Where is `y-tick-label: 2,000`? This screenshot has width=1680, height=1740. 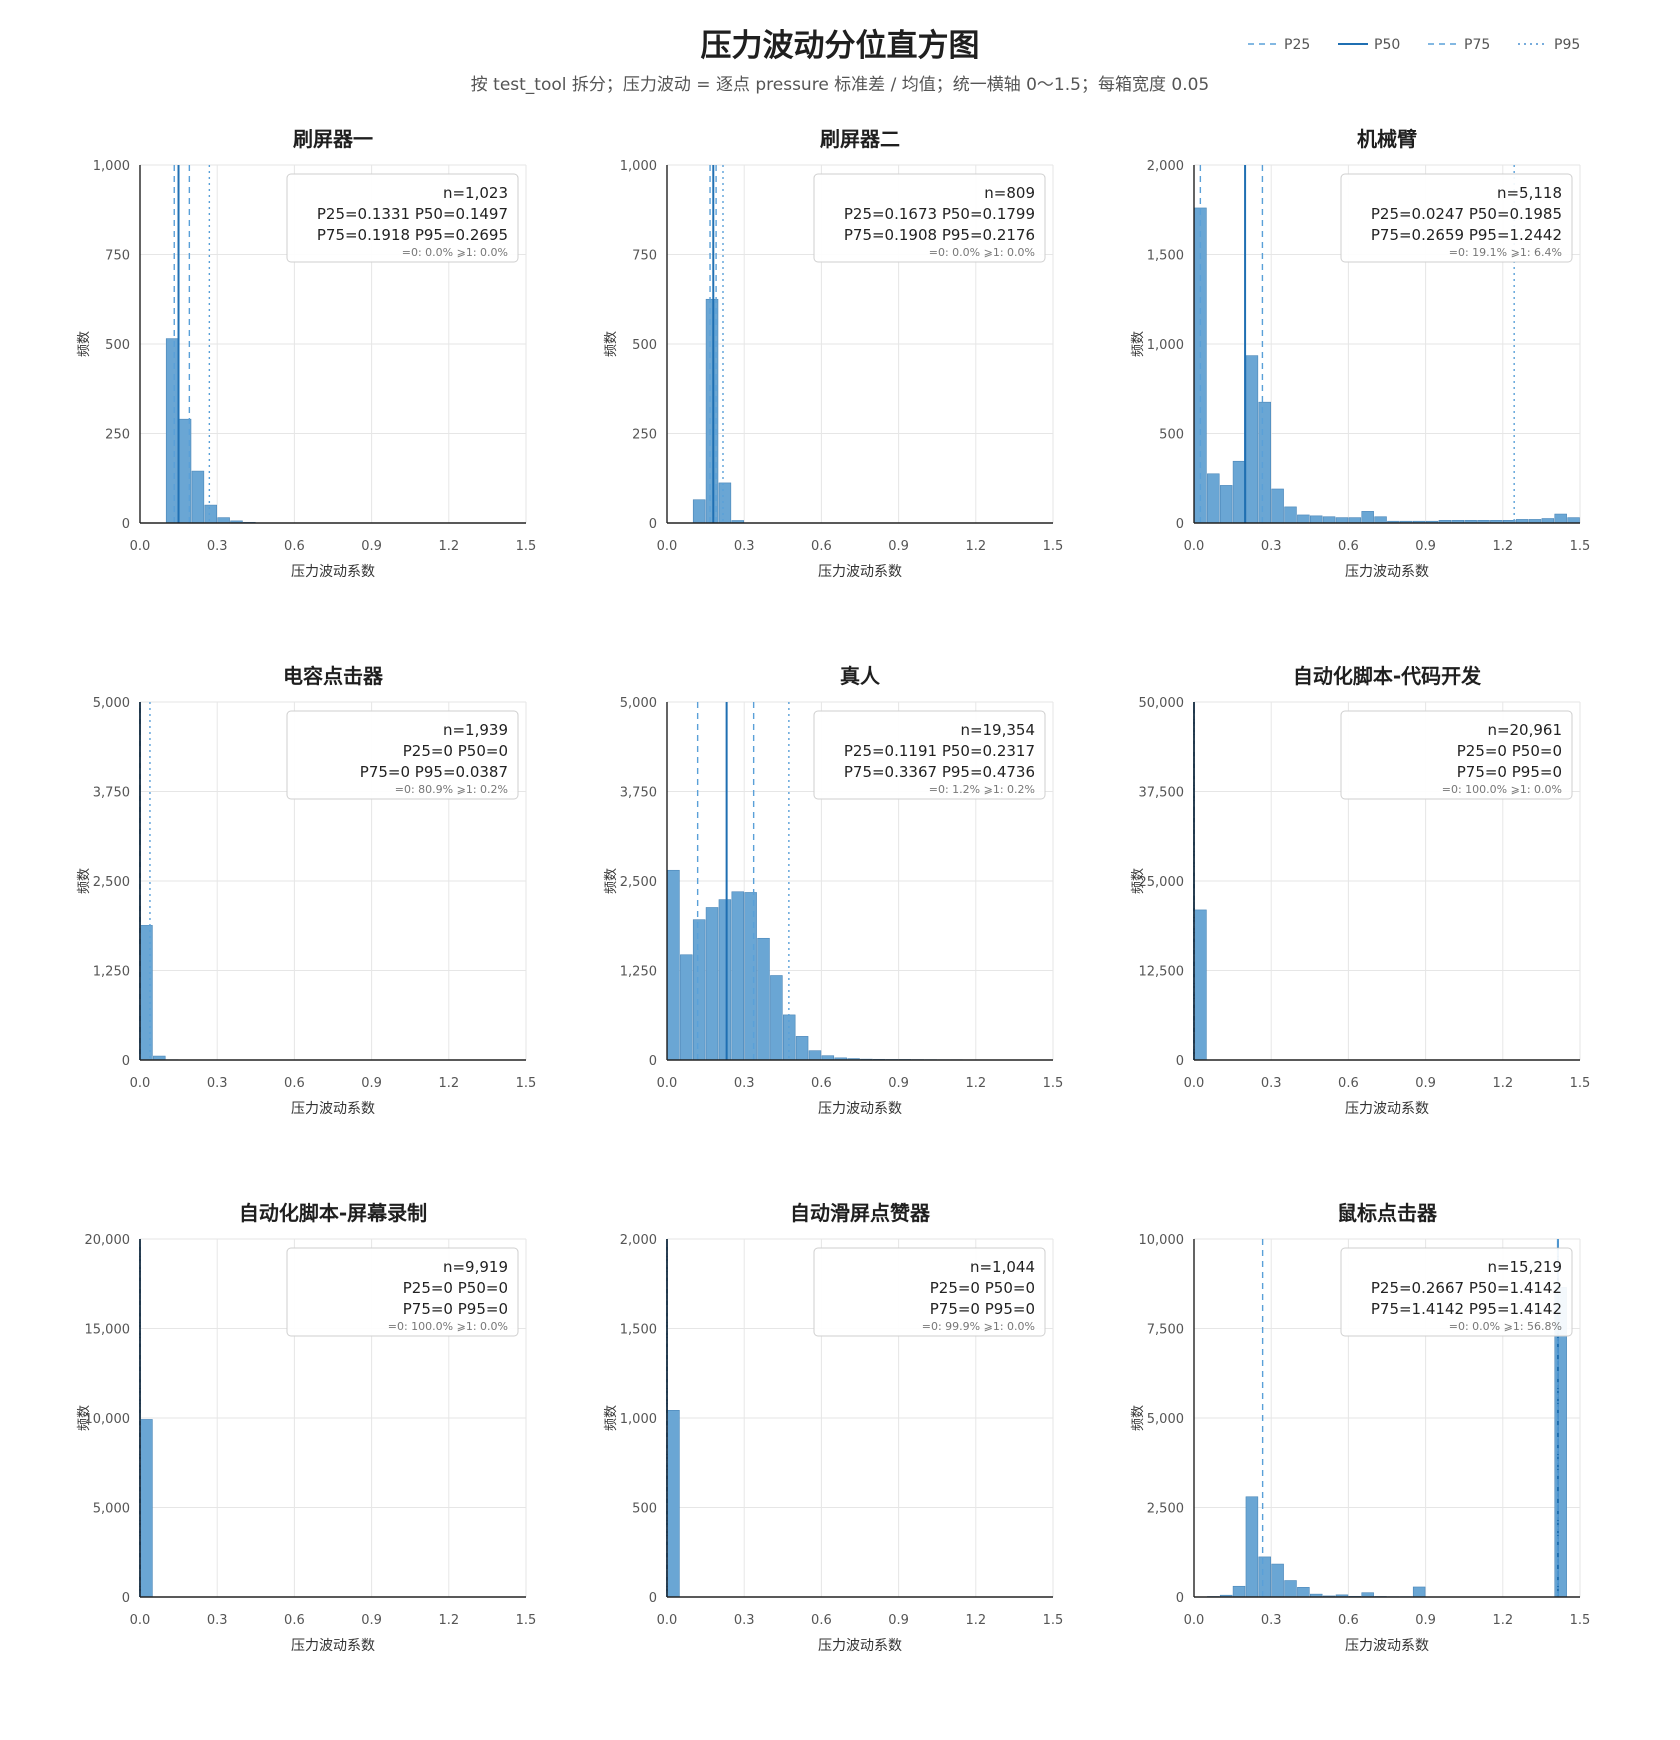 y-tick-label: 2,000 is located at coordinates (1165, 166).